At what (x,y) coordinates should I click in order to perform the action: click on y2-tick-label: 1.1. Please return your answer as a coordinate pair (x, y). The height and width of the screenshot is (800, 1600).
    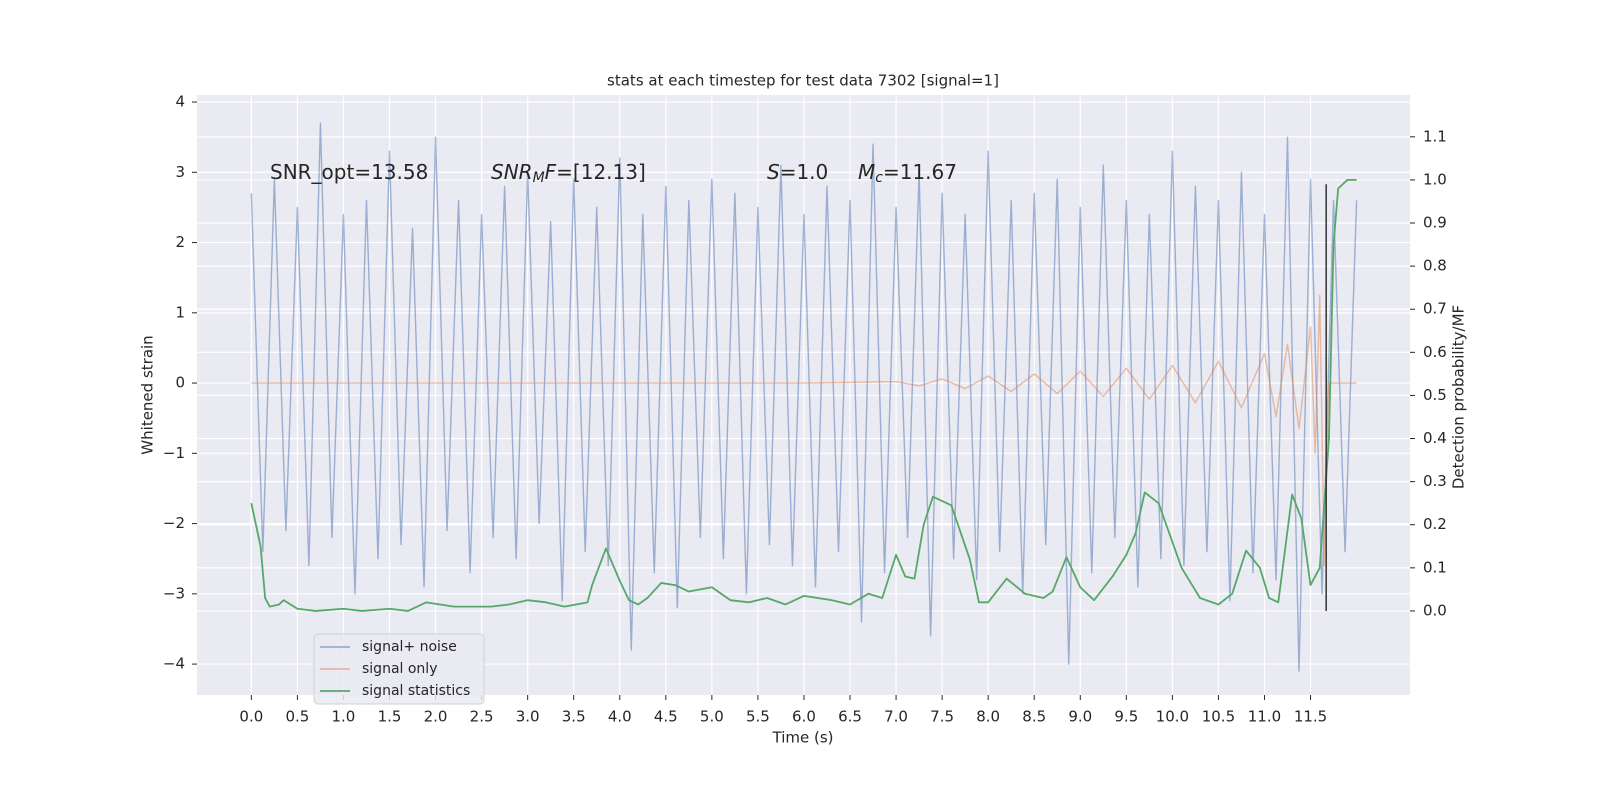
    Looking at the image, I should click on (1435, 136).